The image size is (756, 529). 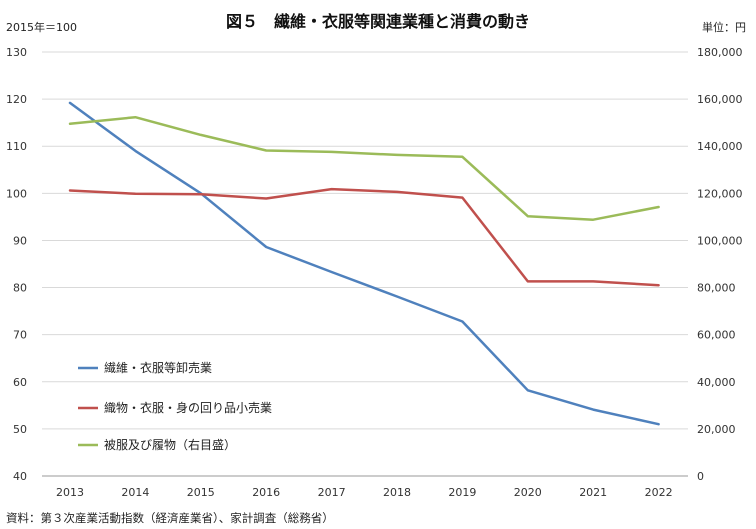 I want to click on series-line-retail, so click(x=364, y=237).